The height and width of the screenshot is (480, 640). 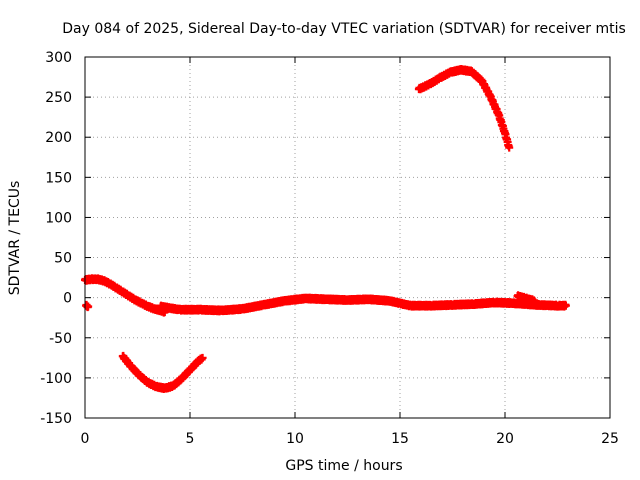 I want to click on y-tick-label: 50, so click(x=63, y=259).